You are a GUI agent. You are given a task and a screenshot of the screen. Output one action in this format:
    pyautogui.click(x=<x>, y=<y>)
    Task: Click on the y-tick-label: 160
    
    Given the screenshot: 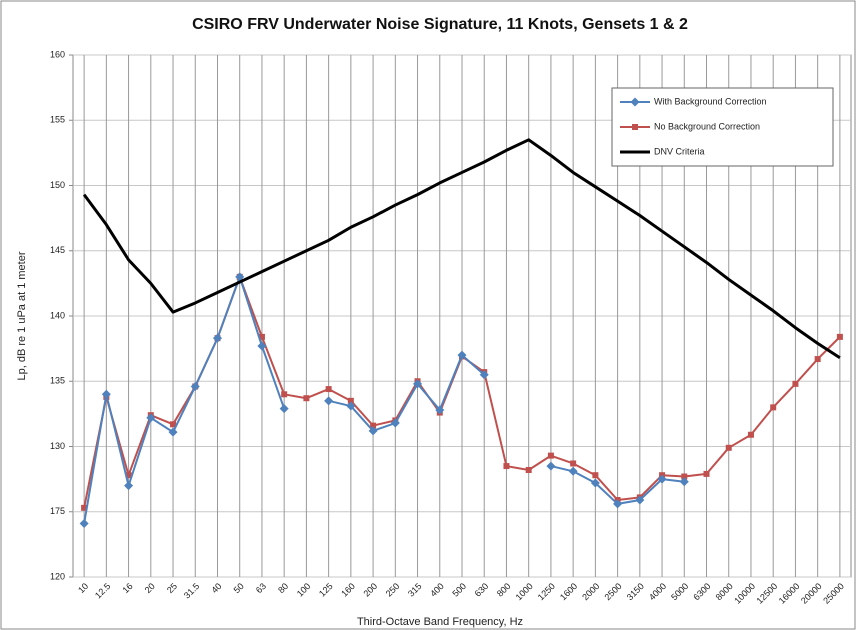 What is the action you would take?
    pyautogui.click(x=57, y=54)
    